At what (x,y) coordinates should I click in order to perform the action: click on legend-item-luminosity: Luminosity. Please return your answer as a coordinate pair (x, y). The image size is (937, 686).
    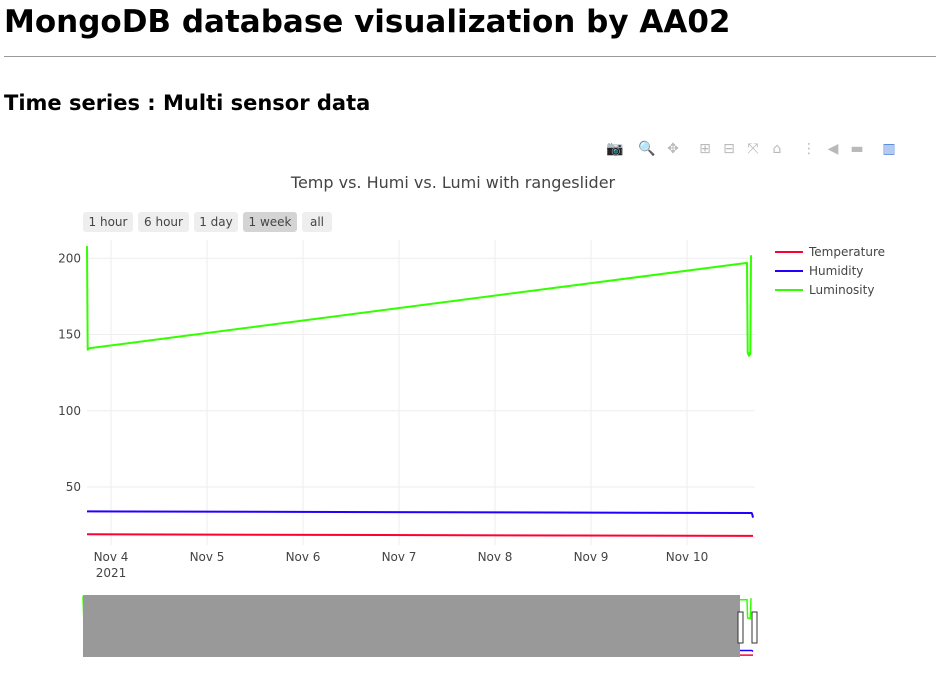
    Looking at the image, I should click on (824, 290).